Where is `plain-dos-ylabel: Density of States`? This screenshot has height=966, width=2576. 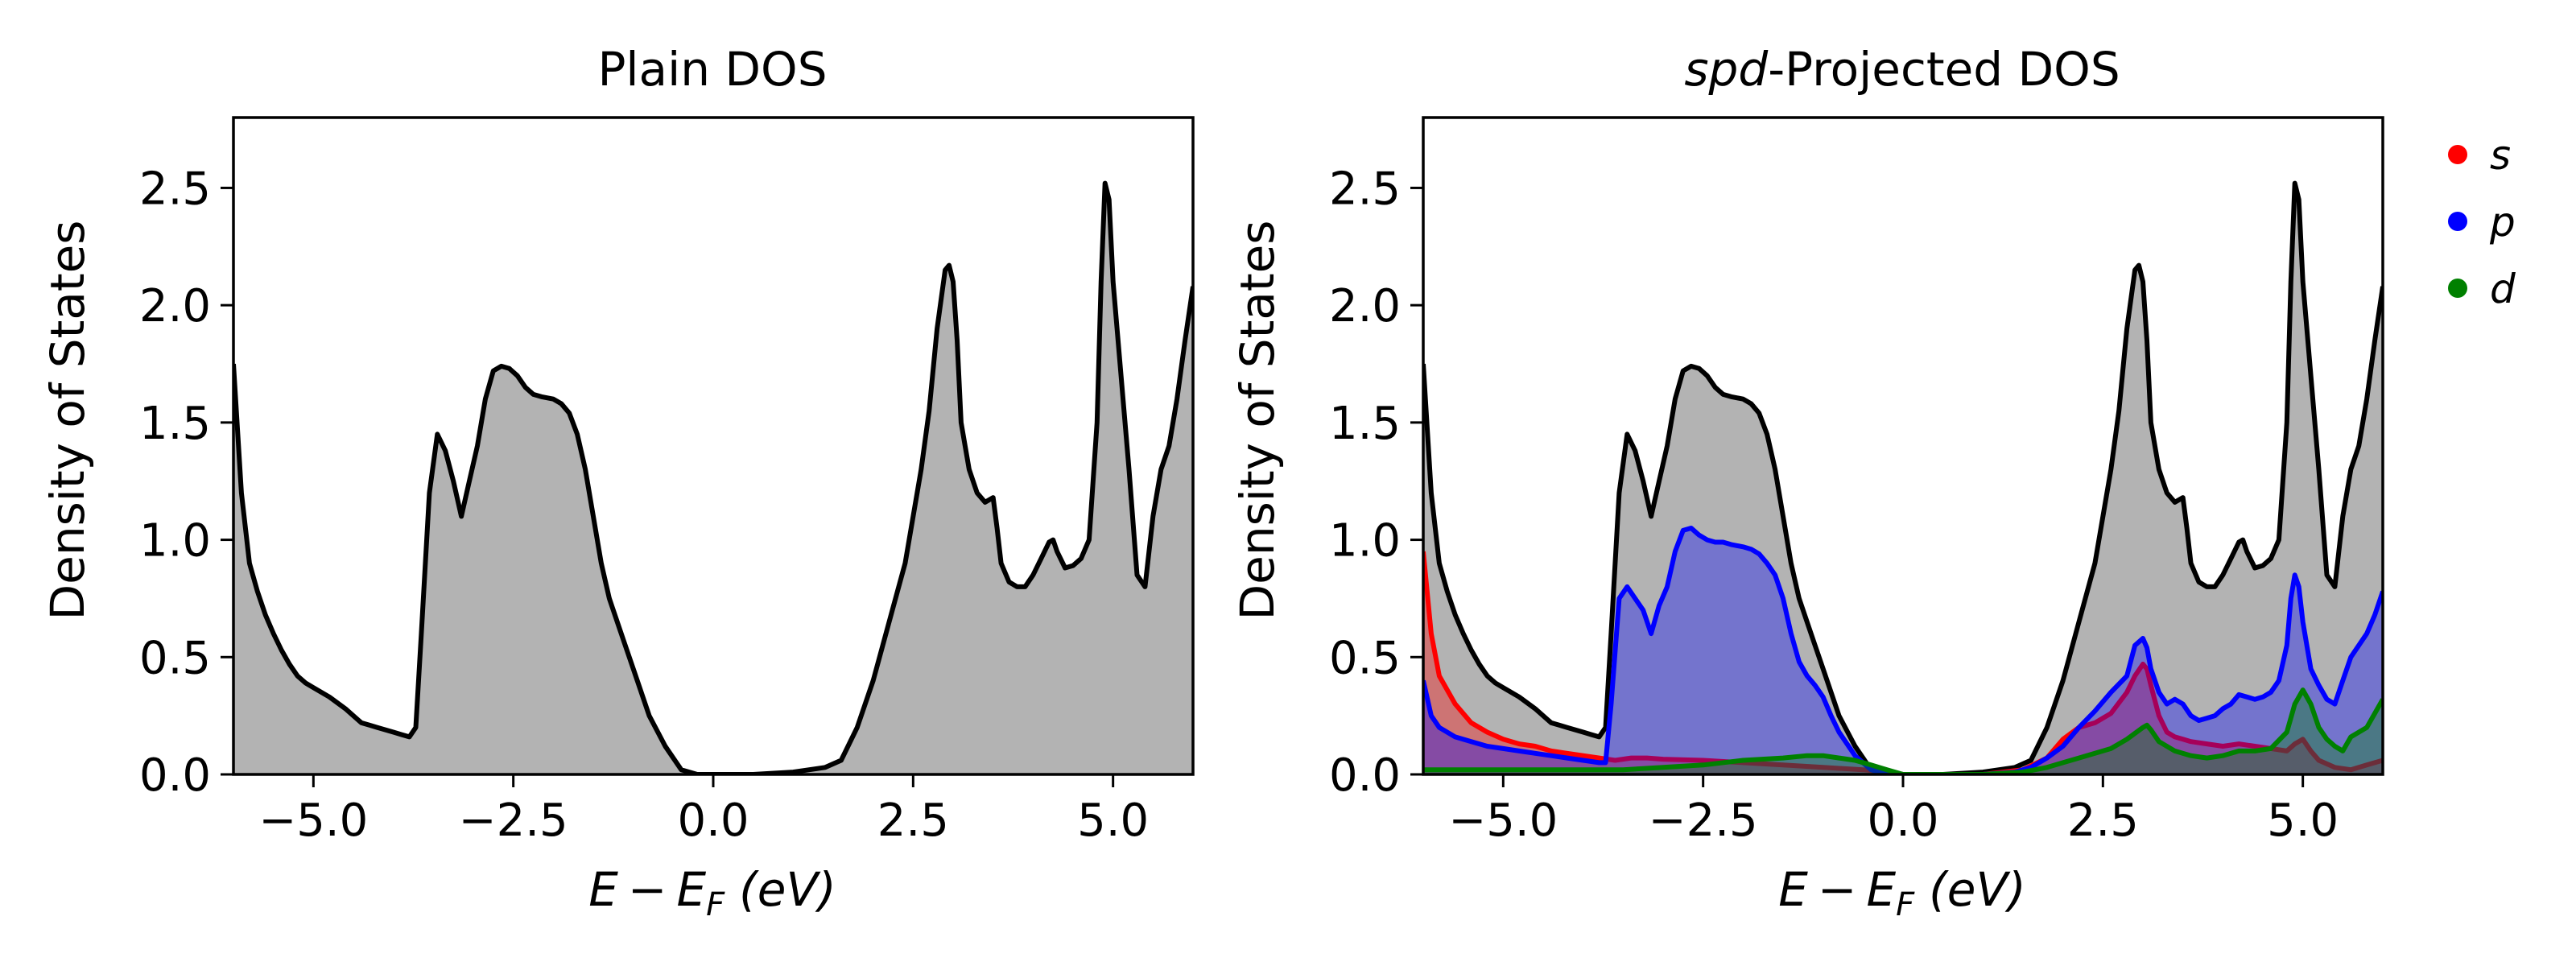 plain-dos-ylabel: Density of States is located at coordinates (67, 420).